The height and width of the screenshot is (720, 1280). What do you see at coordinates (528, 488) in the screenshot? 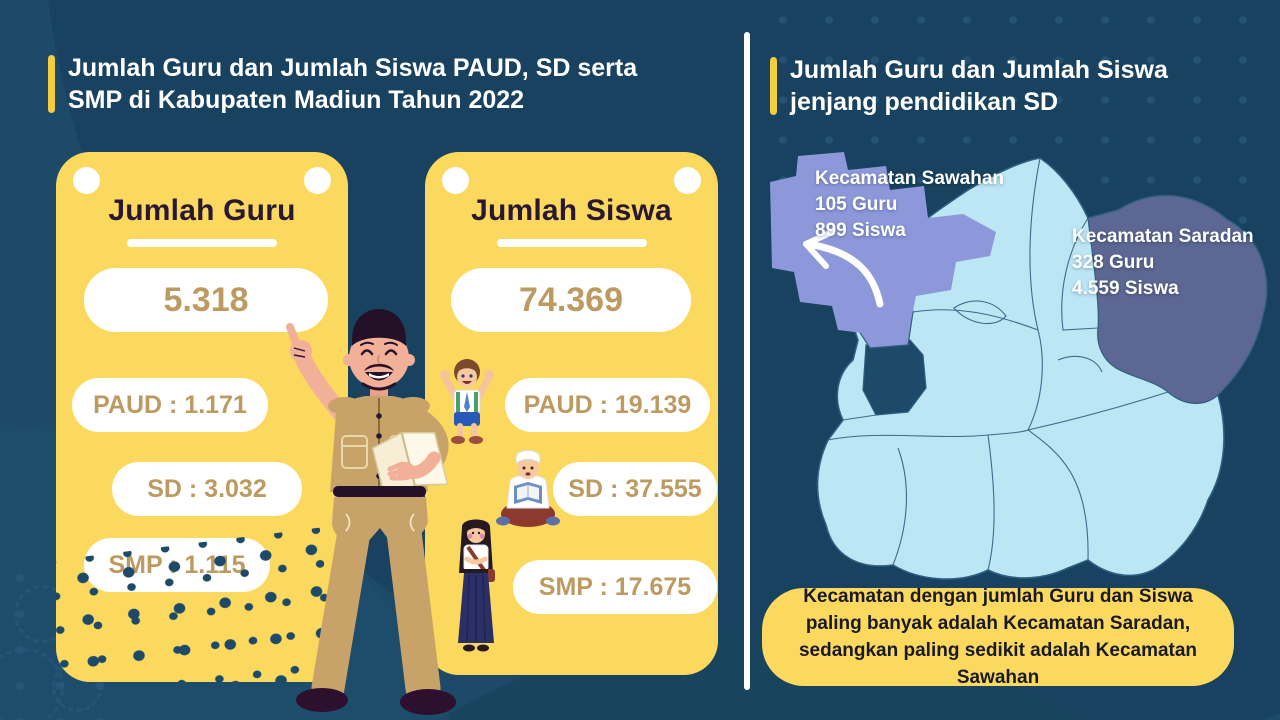
I see `reading-boy-illustration` at bounding box center [528, 488].